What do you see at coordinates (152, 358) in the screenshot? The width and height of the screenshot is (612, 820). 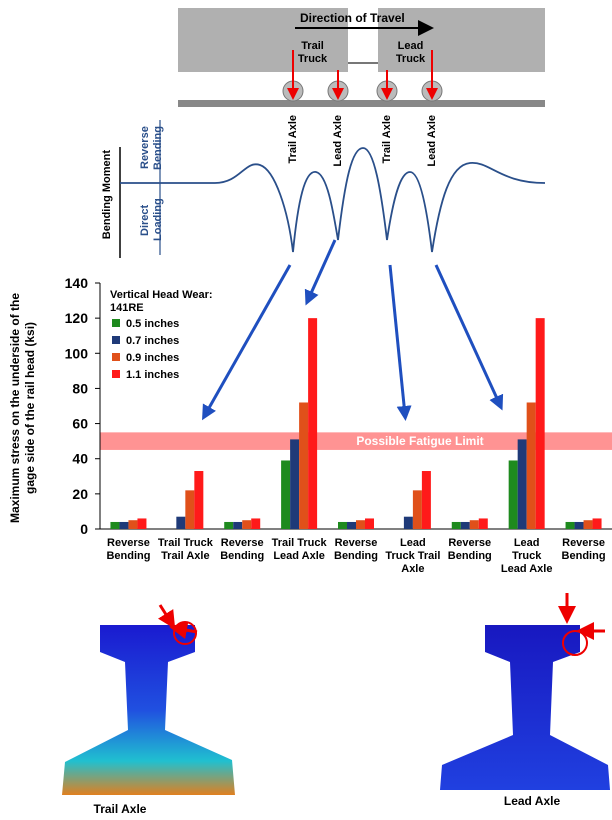 I see `legend-label: 0.9 inches` at bounding box center [152, 358].